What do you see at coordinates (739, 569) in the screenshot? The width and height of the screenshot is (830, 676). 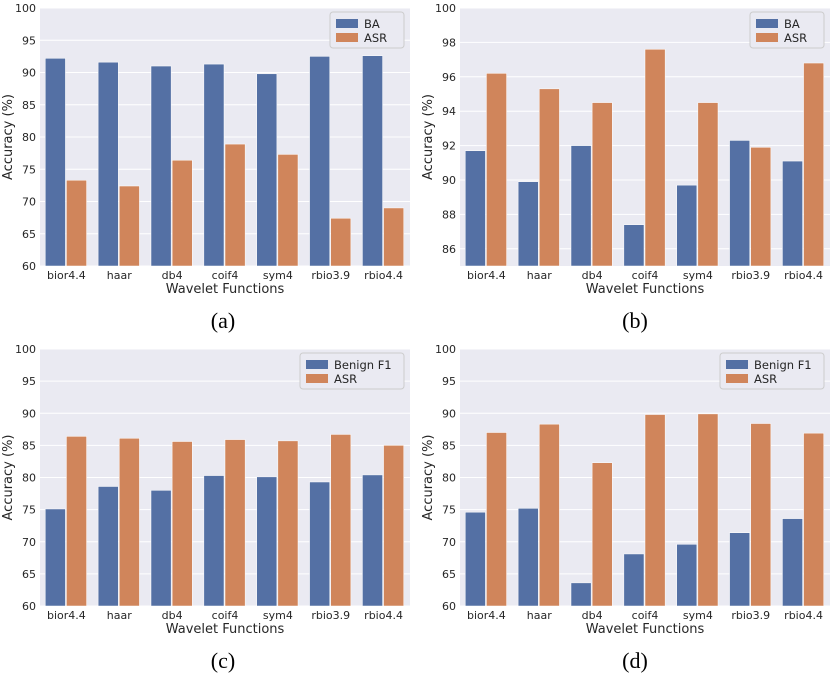 I see `bar-benign-f1-rbio3.9` at bounding box center [739, 569].